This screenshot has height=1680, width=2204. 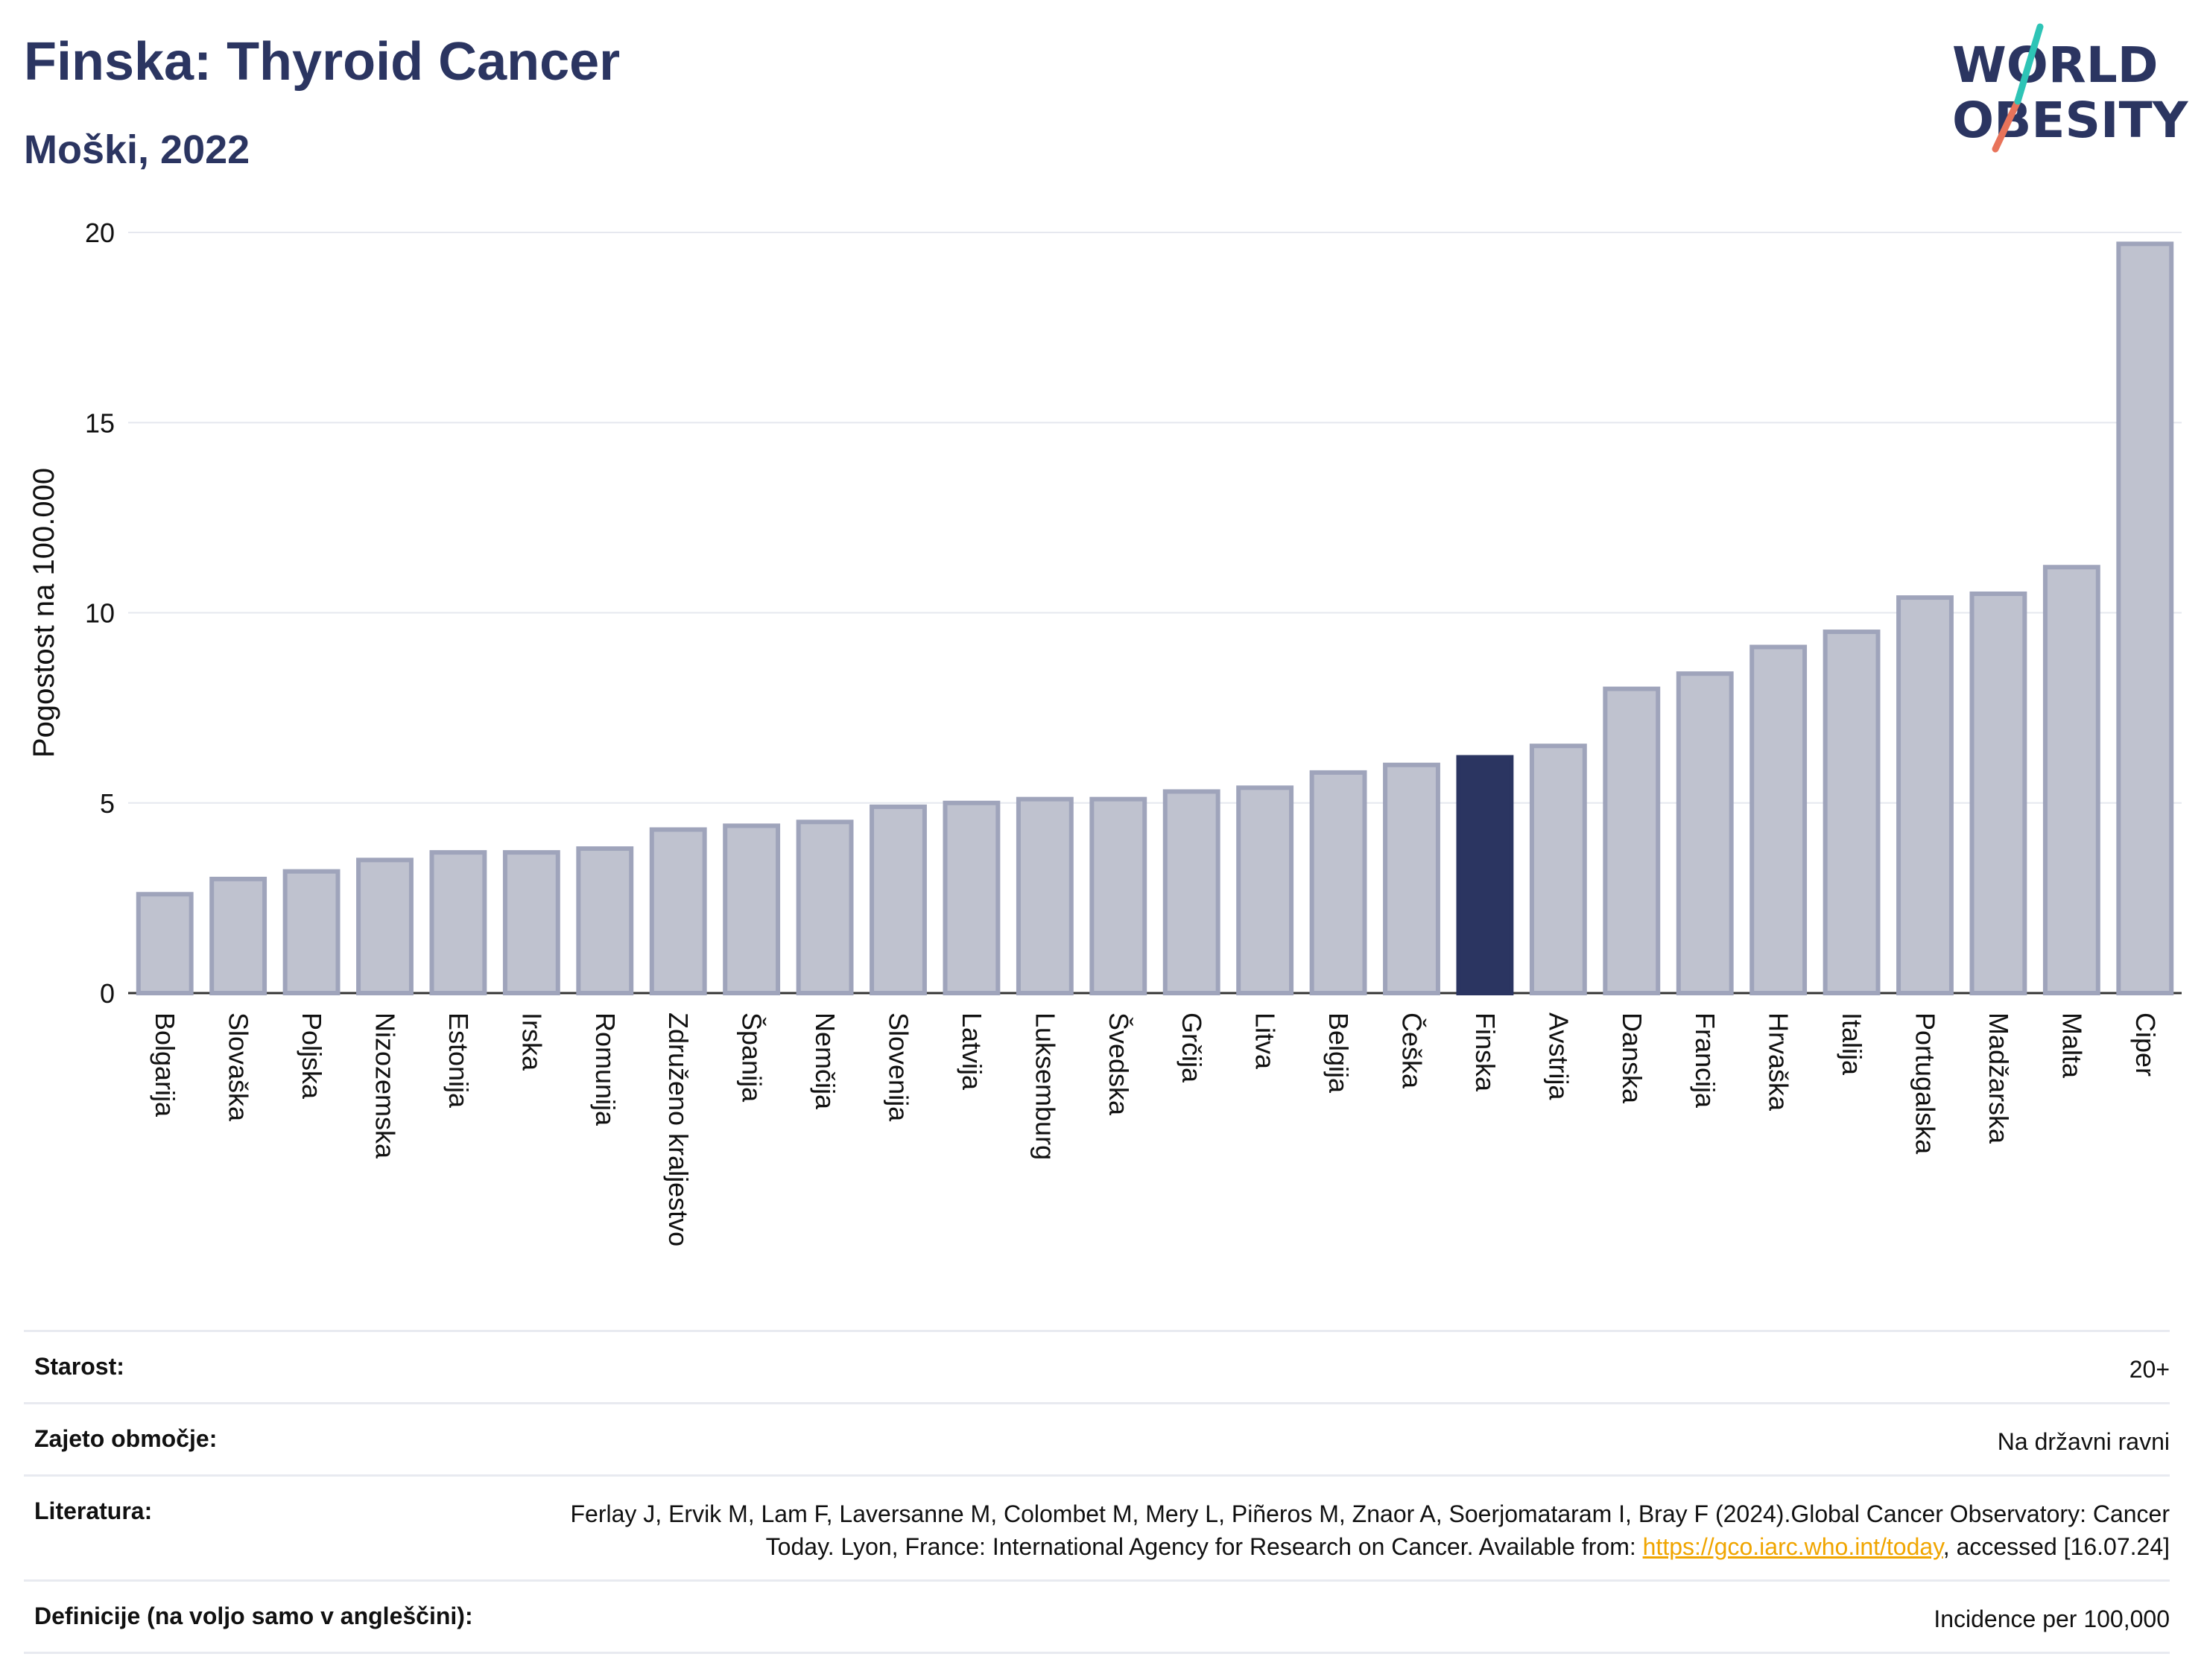 What do you see at coordinates (825, 1061) in the screenshot?
I see `x-tick-label: Nemčija` at bounding box center [825, 1061].